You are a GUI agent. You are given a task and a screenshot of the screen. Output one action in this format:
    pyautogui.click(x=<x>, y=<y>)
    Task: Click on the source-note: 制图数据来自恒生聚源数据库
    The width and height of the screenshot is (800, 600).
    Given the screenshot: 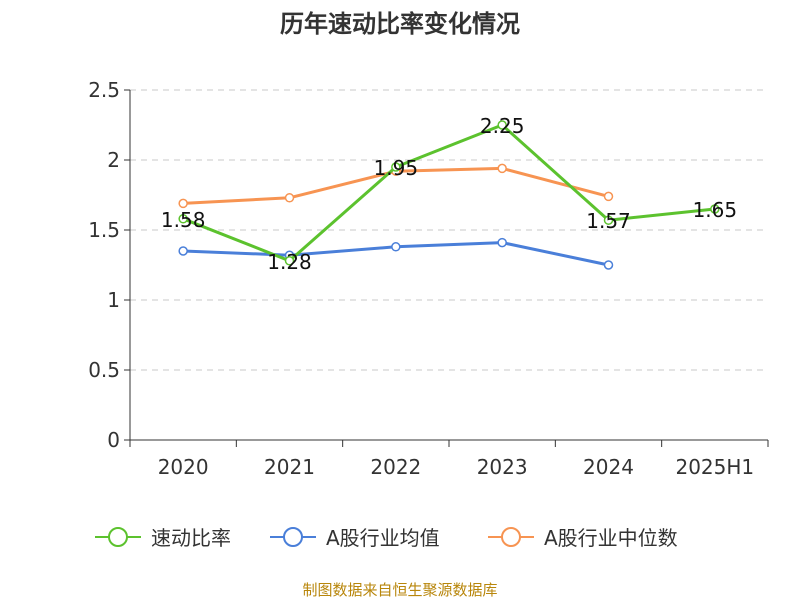 What is the action you would take?
    pyautogui.click(x=399, y=590)
    